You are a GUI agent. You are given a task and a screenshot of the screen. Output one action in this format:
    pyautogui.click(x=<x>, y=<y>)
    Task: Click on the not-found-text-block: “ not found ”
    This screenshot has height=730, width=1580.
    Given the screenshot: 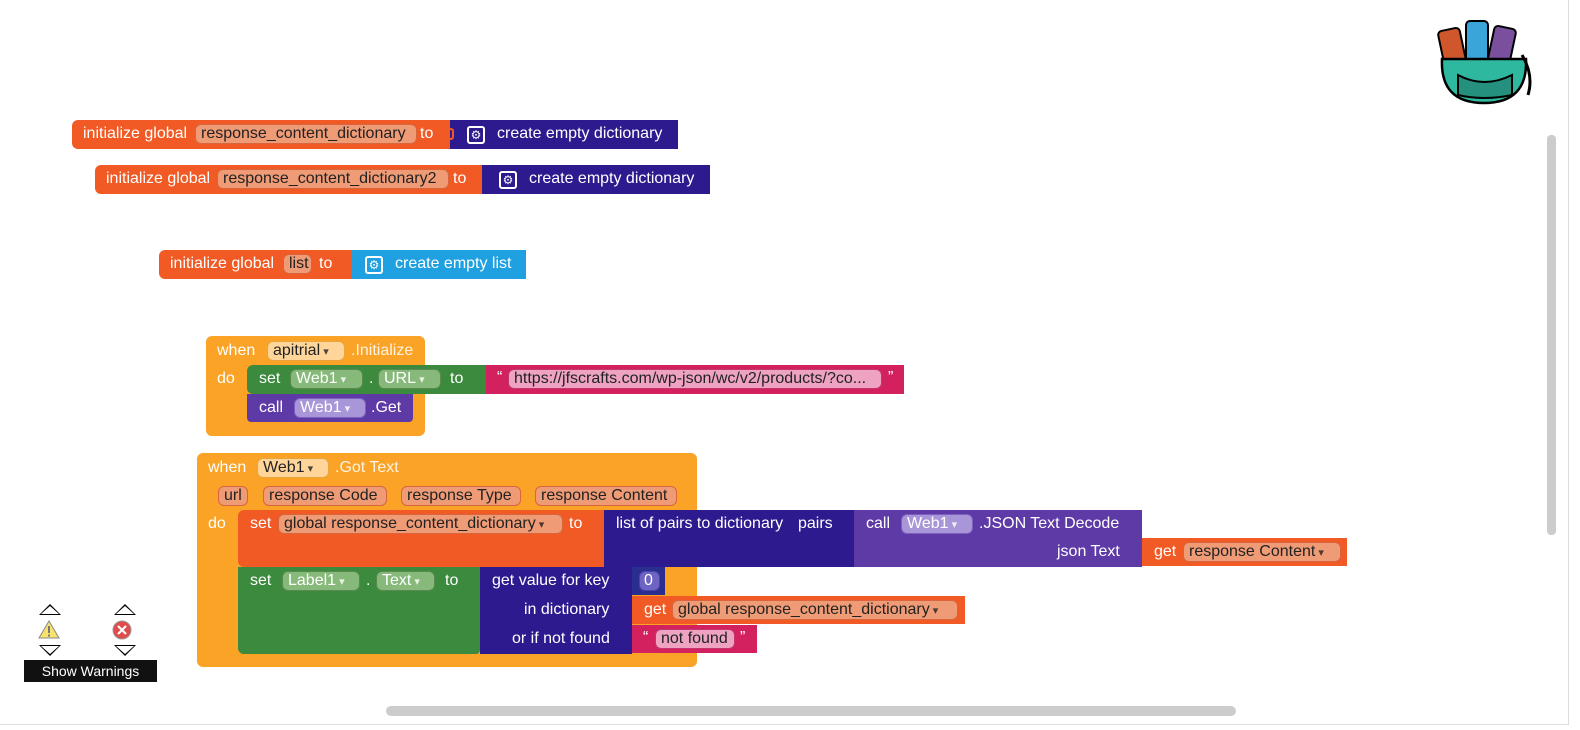 What is the action you would take?
    pyautogui.click(x=694, y=639)
    